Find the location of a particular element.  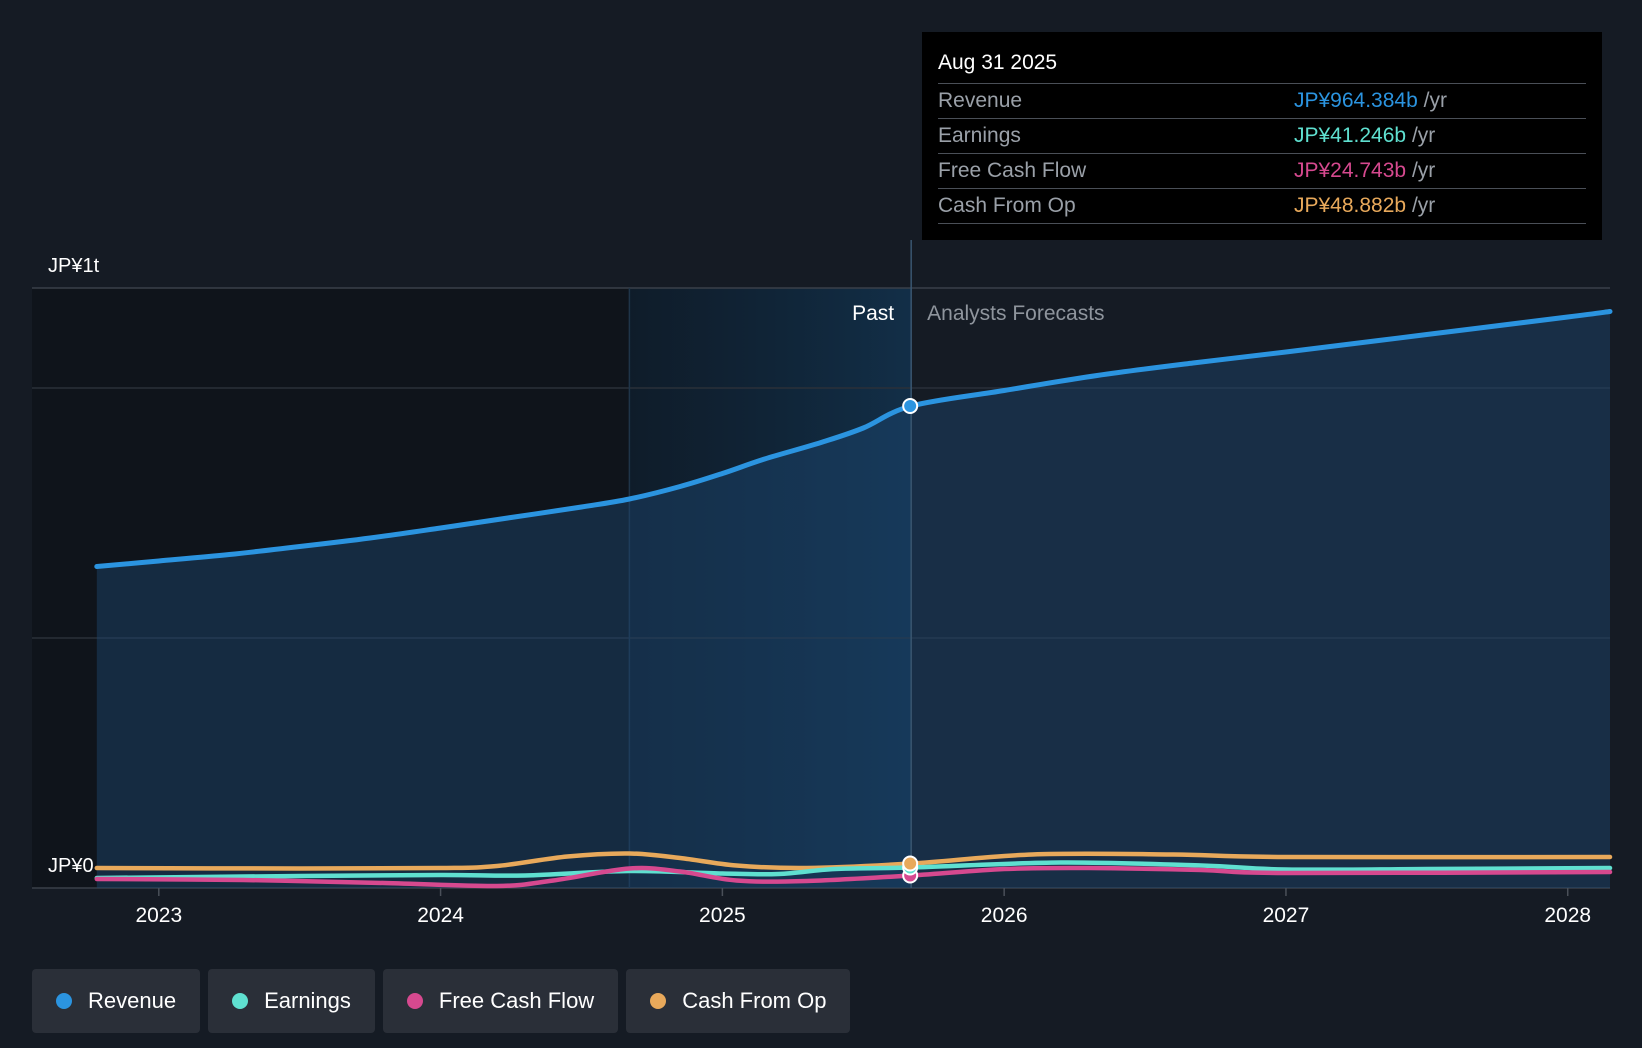

series-line-earnings is located at coordinates (853, 870).